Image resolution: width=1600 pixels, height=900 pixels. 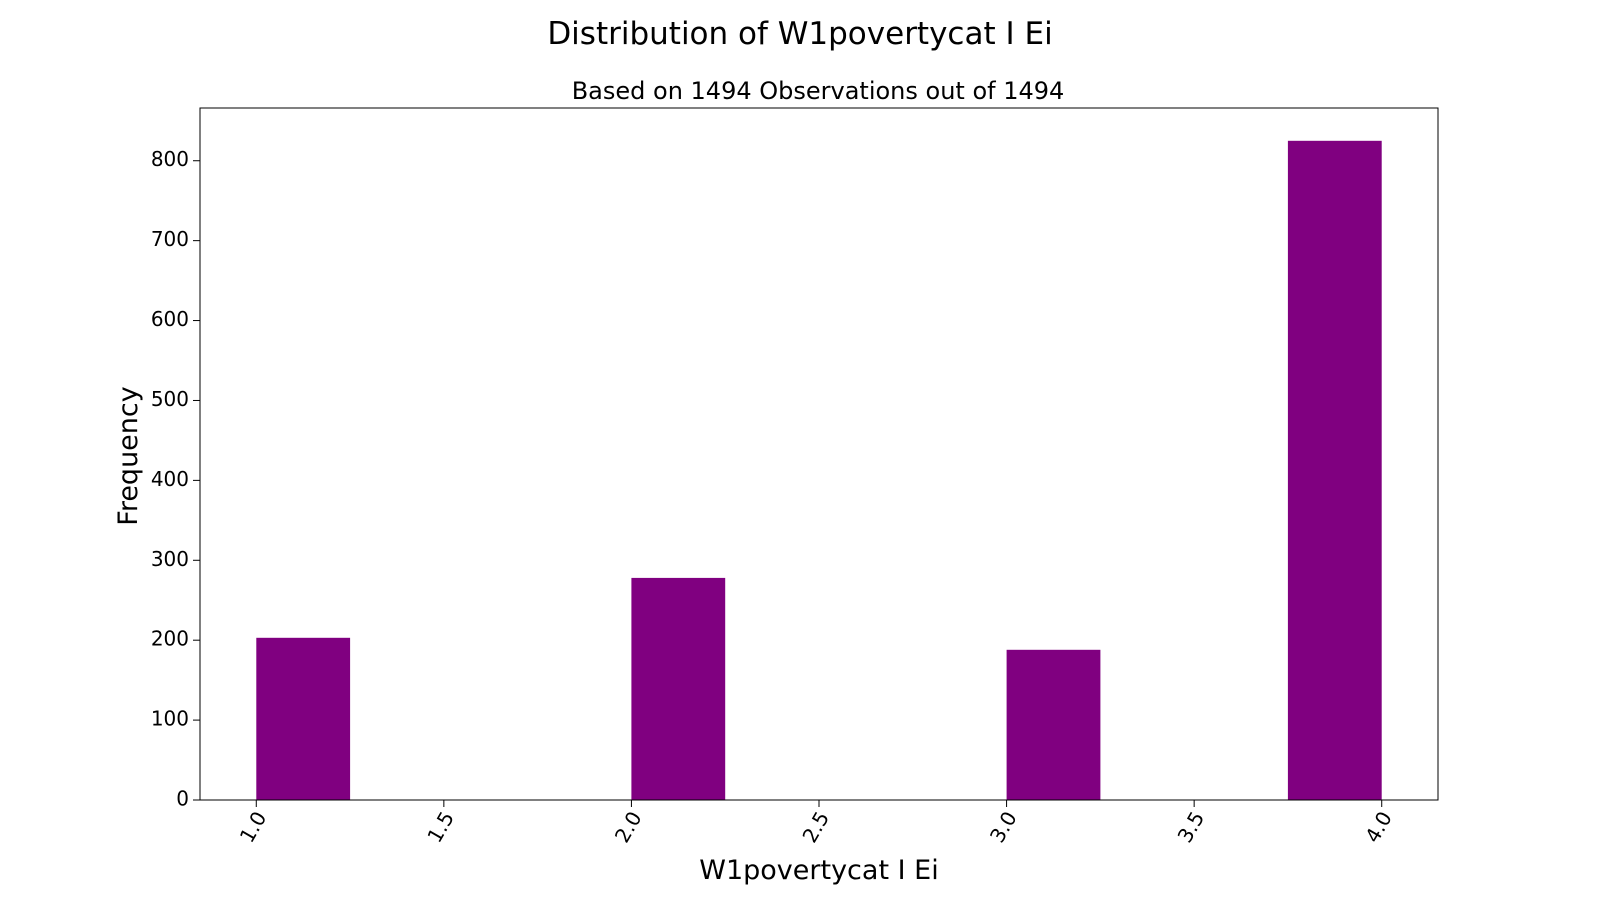 What do you see at coordinates (170, 399) in the screenshot?
I see `y-tick-label: 500` at bounding box center [170, 399].